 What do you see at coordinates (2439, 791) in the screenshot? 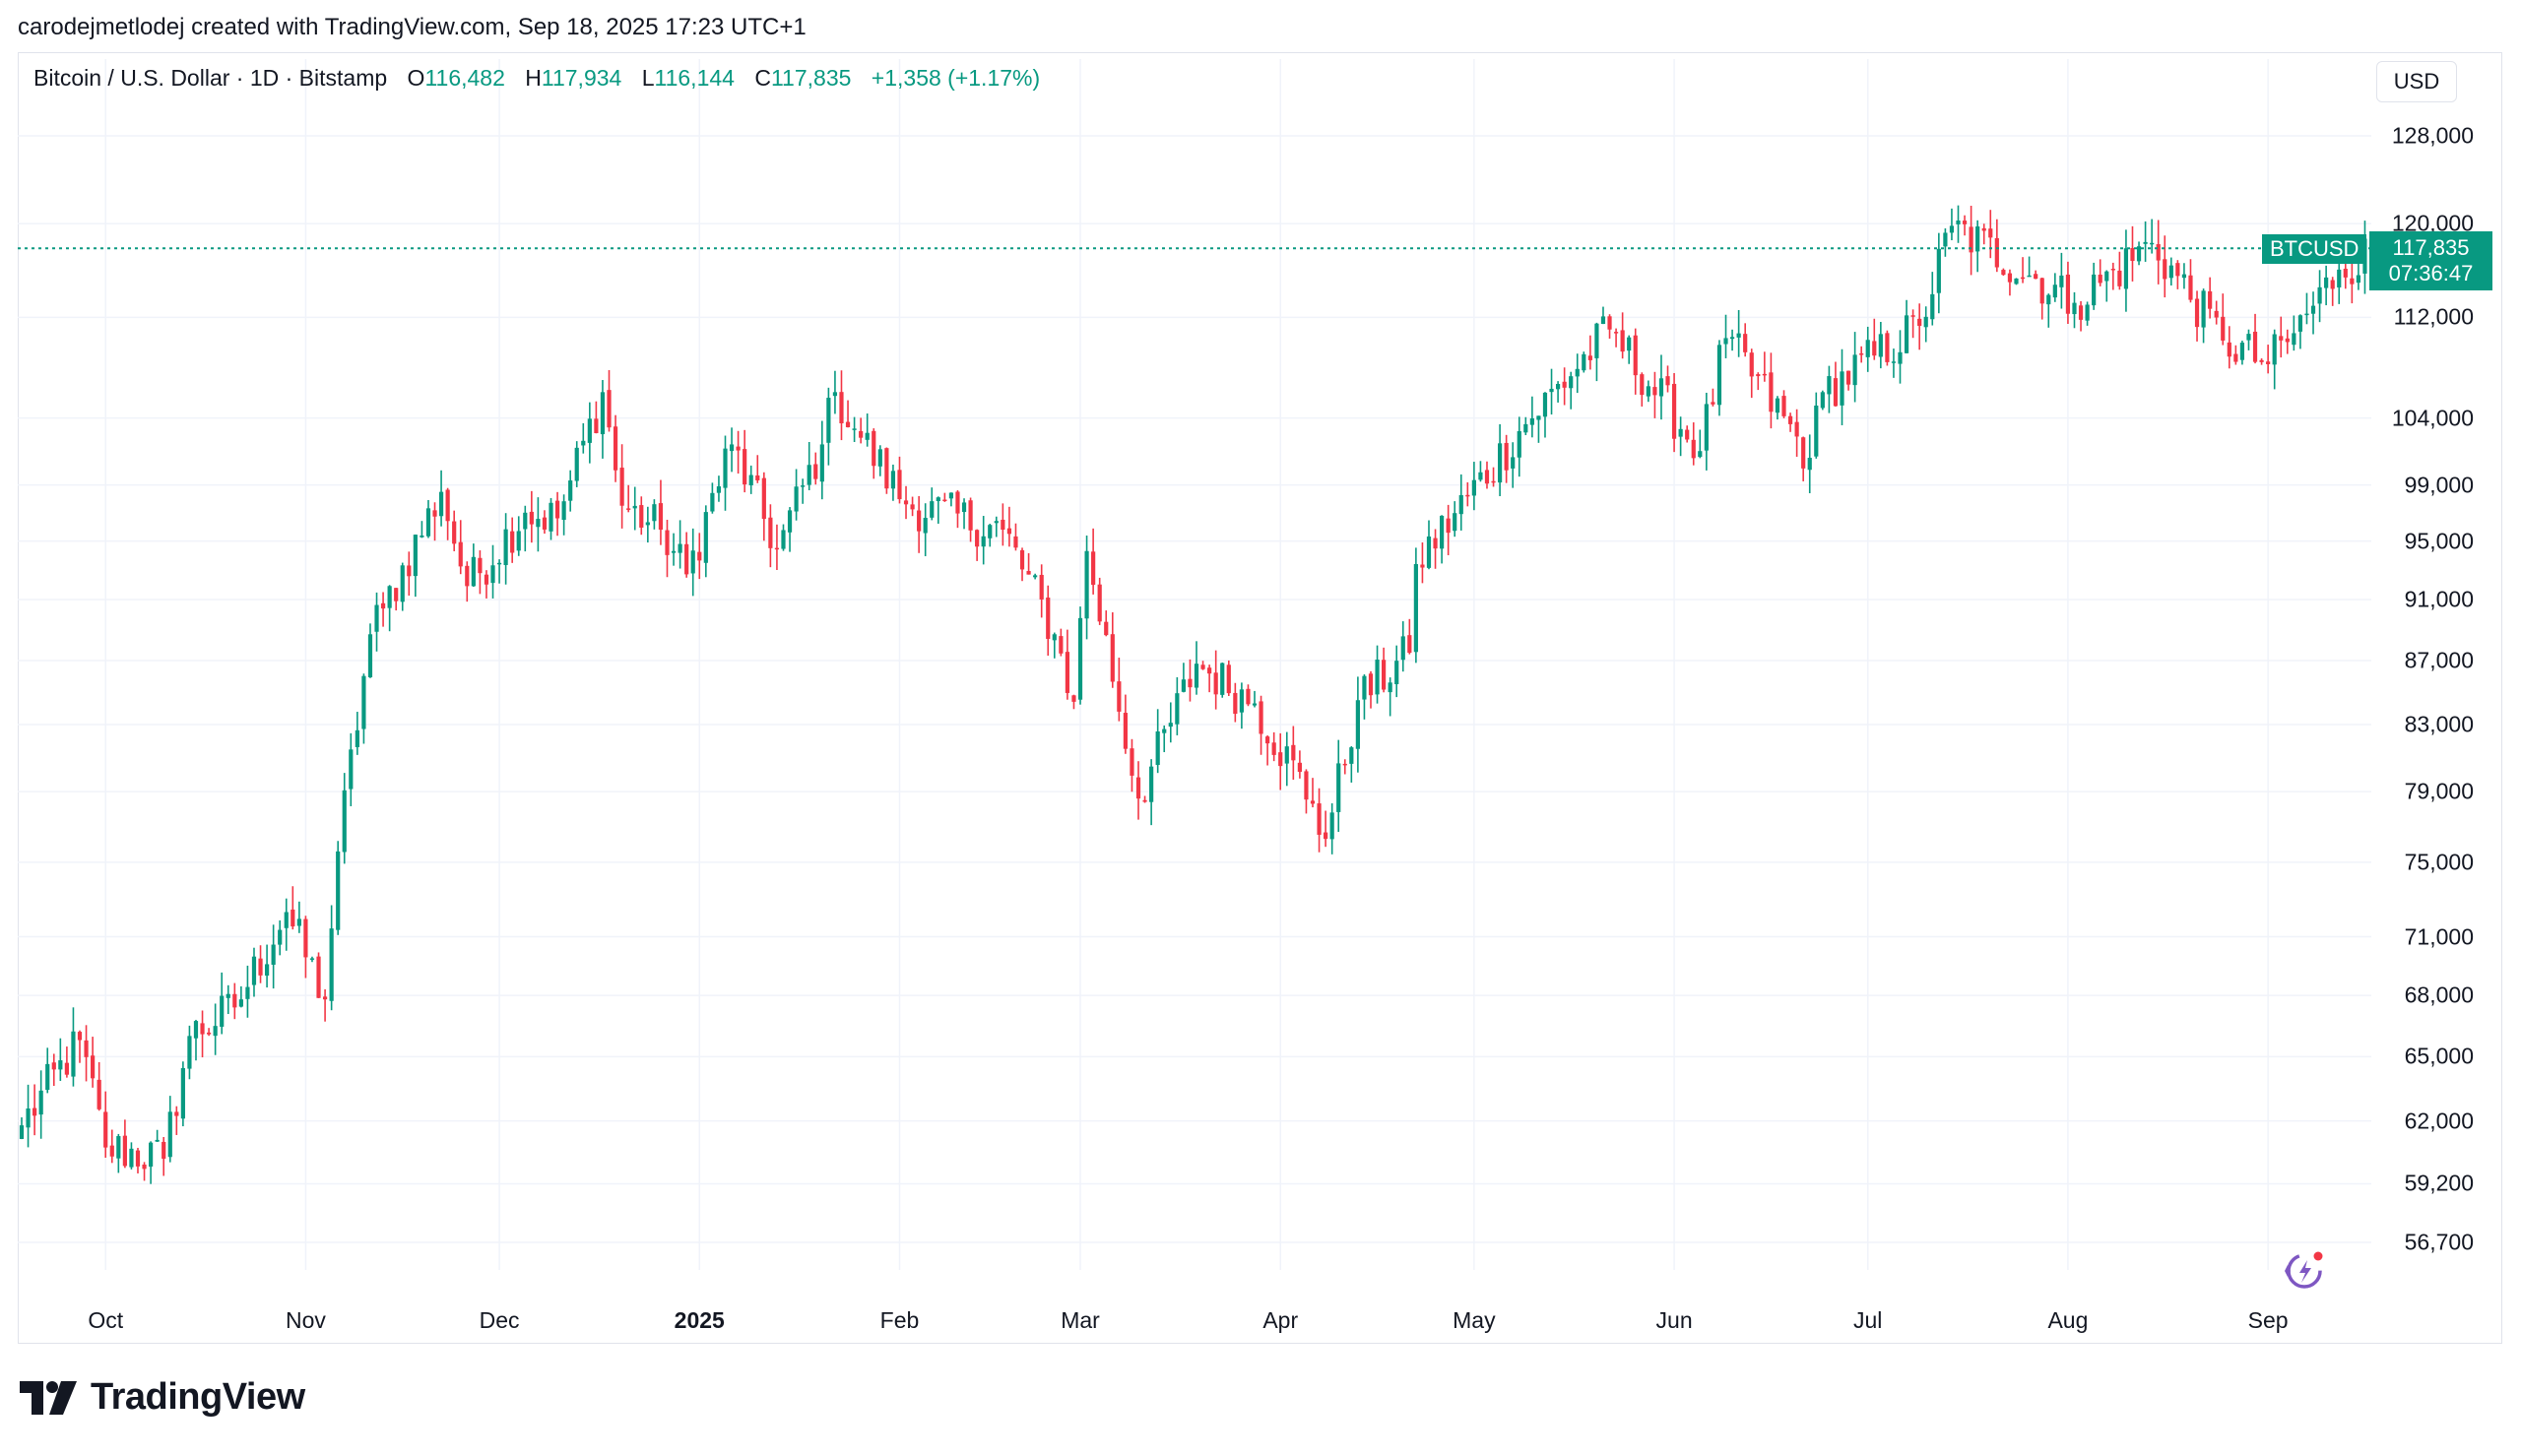
I see `price-tick-label: 79,000` at bounding box center [2439, 791].